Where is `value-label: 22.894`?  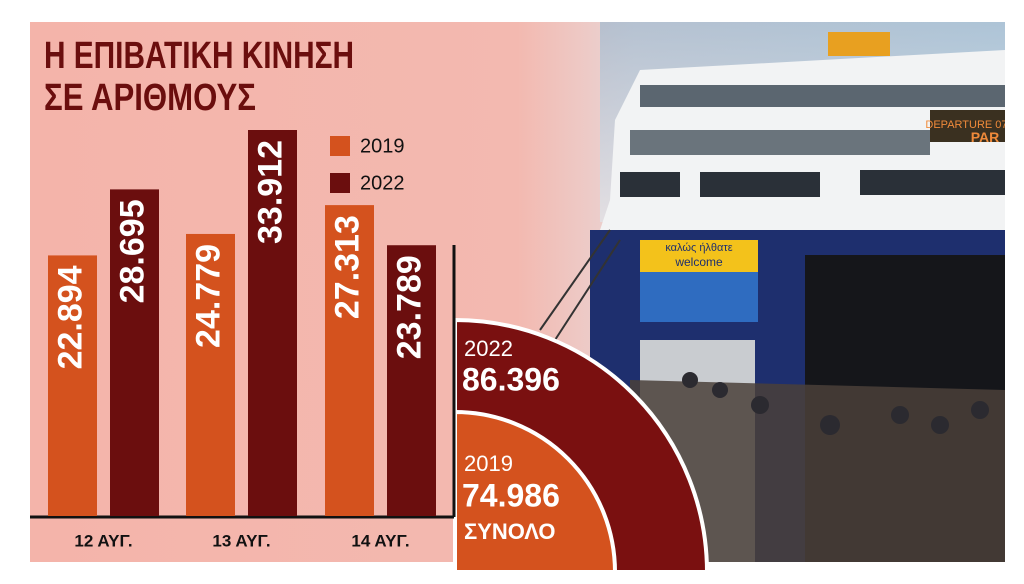 value-label: 22.894 is located at coordinates (70, 317).